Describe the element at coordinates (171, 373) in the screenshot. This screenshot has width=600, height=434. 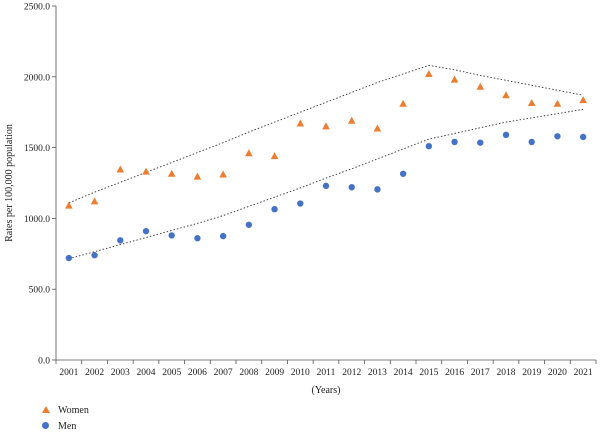
I see `x-tick-label: 2005` at that location.